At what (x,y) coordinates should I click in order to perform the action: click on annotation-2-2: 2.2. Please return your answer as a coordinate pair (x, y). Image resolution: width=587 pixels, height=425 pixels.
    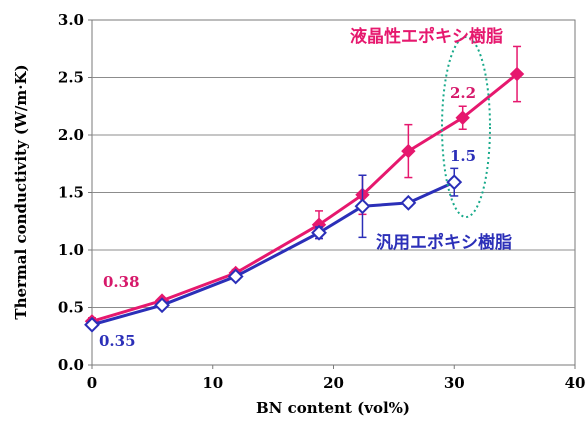
    Looking at the image, I should click on (463, 93).